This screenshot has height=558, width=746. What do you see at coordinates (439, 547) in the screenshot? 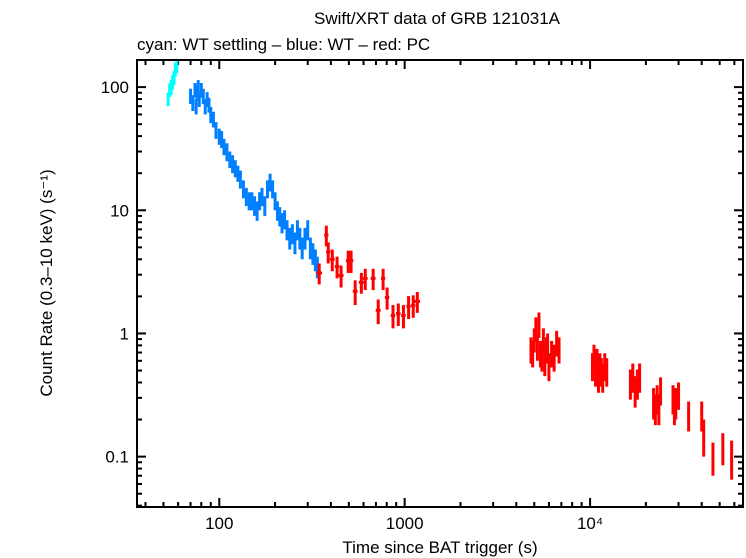
I see `x-axis-label: Time since BAT trigger (s)` at bounding box center [439, 547].